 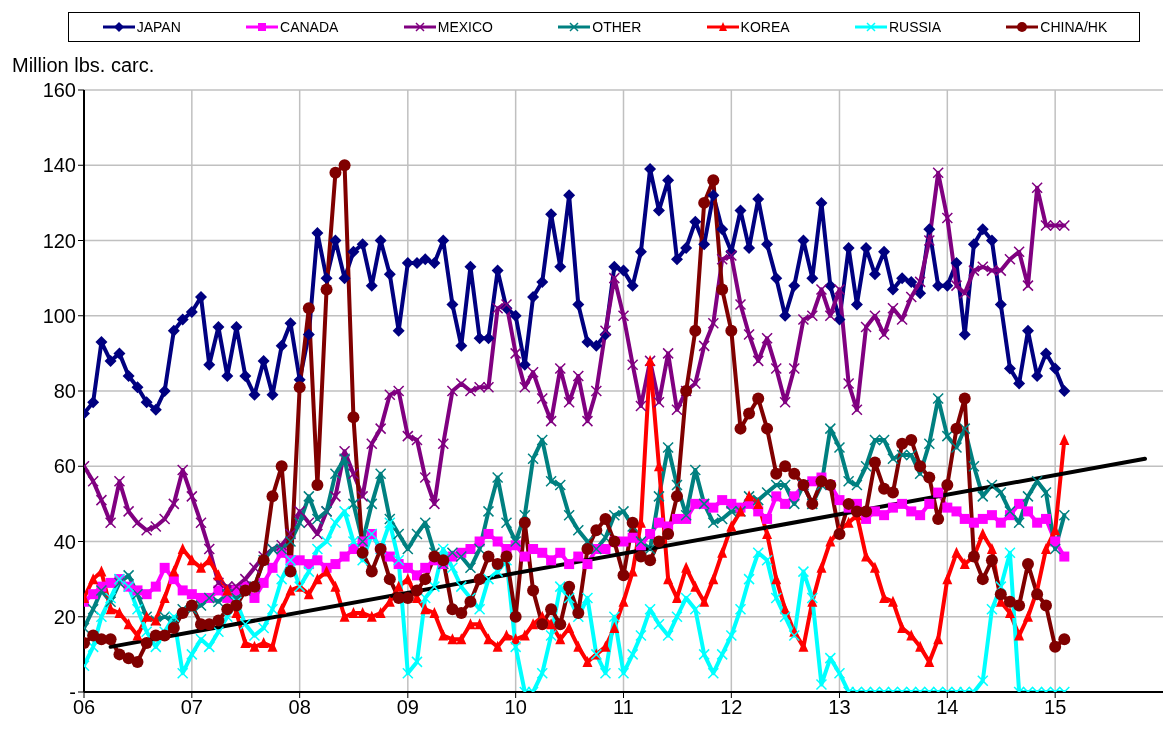 What do you see at coordinates (59, 90) in the screenshot?
I see `y-tick-label: 160` at bounding box center [59, 90].